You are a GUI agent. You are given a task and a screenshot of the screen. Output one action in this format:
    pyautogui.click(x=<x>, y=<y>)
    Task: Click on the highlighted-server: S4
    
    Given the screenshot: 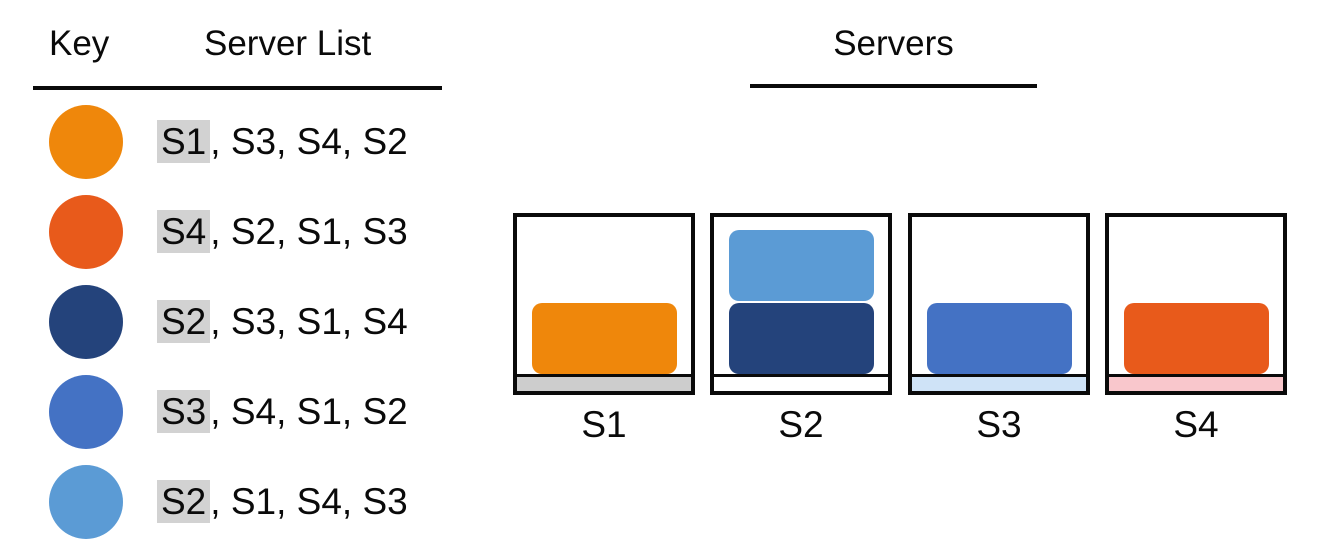 What is the action you would take?
    pyautogui.click(x=184, y=231)
    